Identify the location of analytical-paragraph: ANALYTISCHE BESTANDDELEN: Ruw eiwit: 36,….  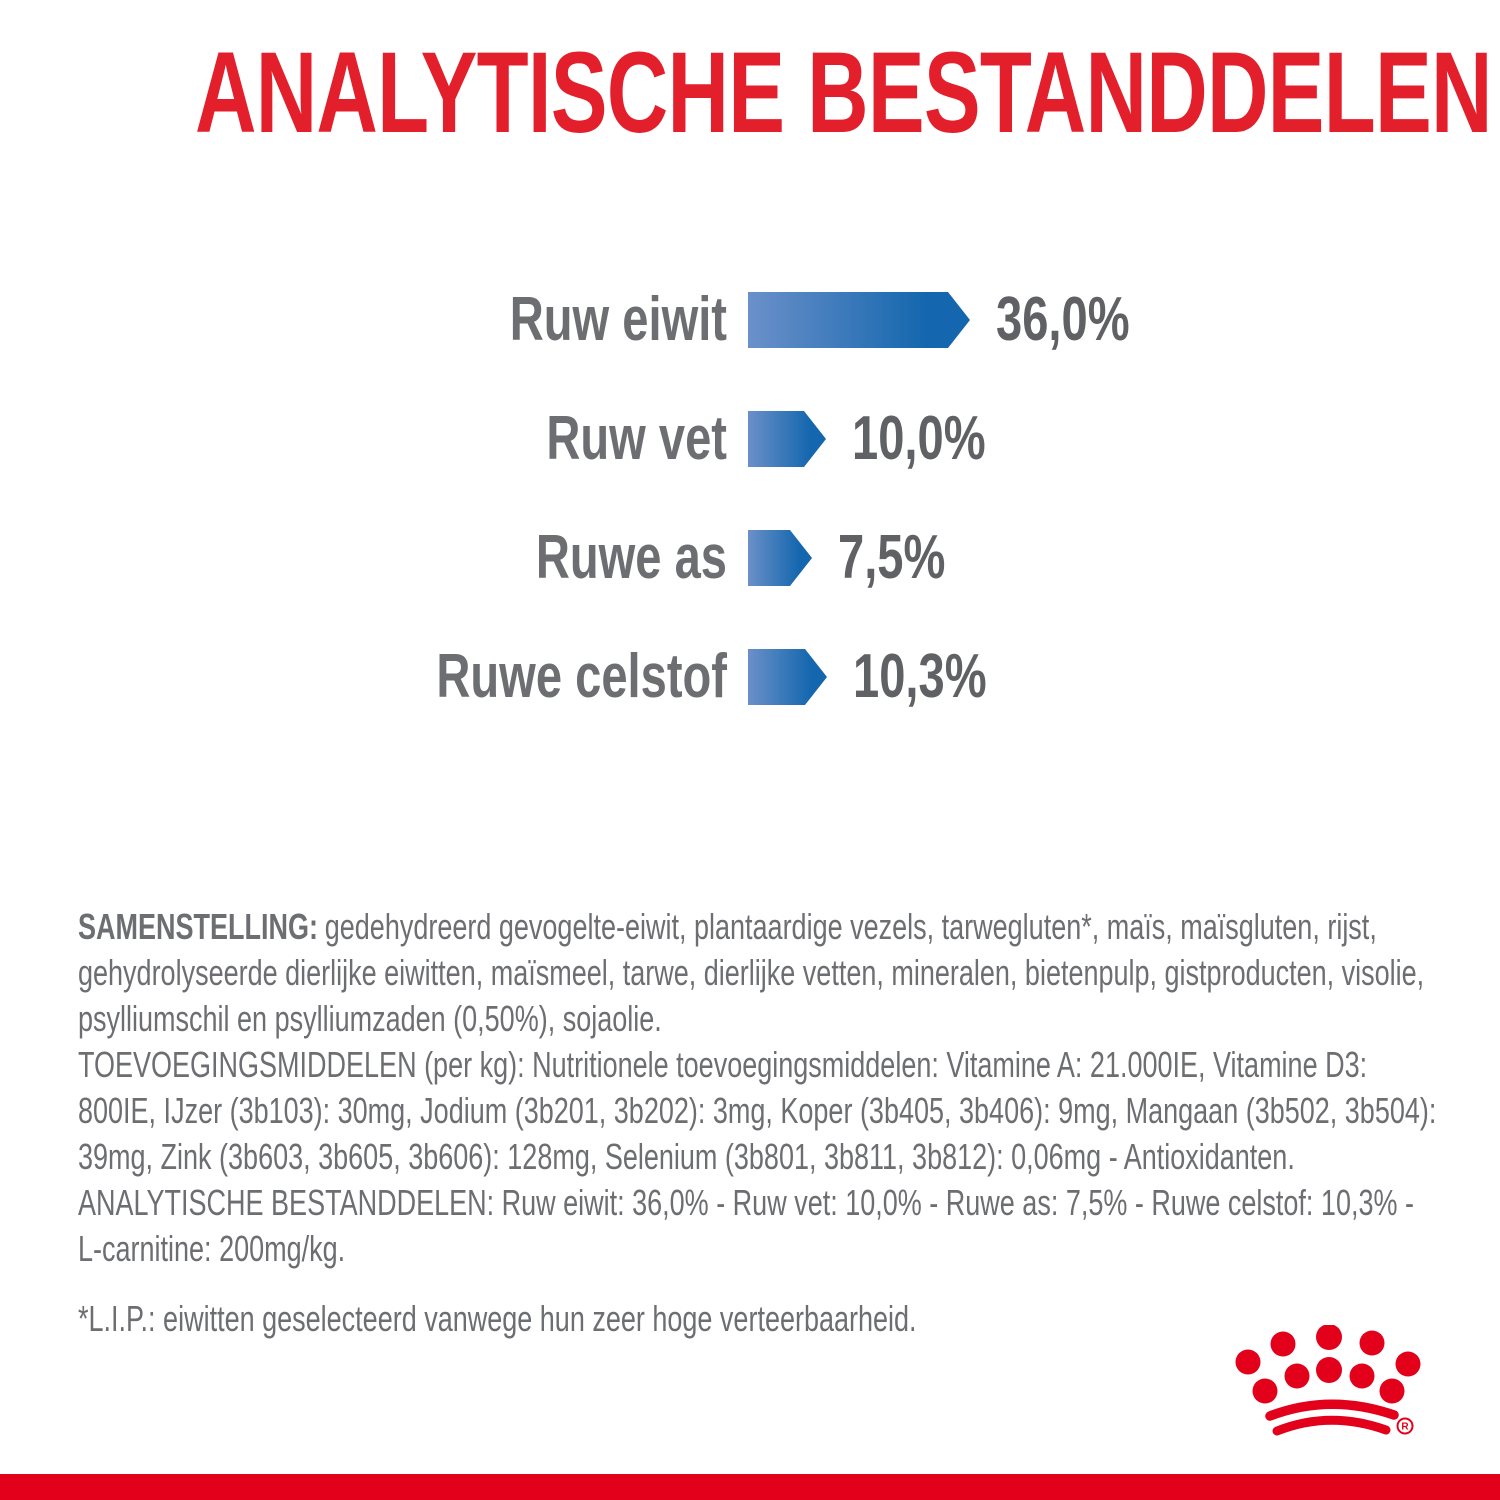
(746, 1225).